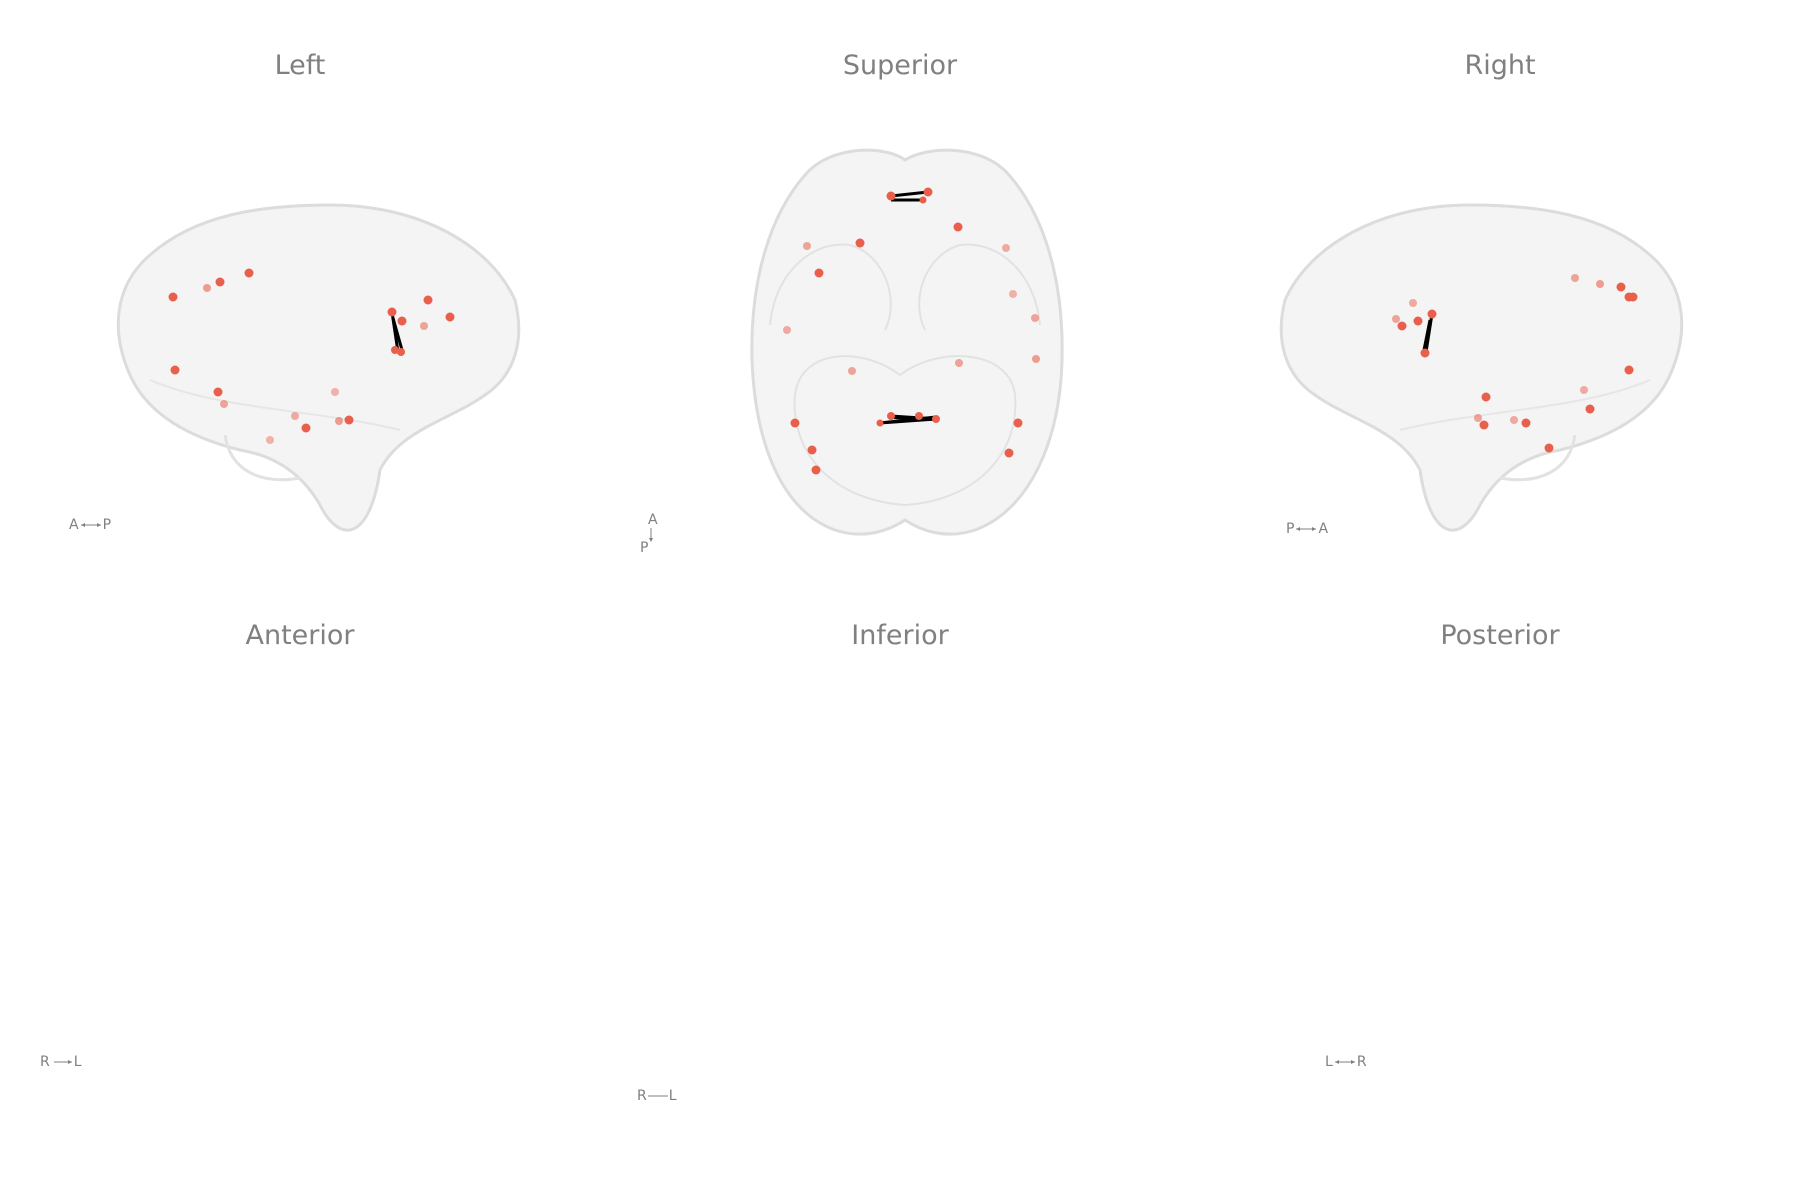 The height and width of the screenshot is (1200, 1800). I want to click on orientation-to: R, so click(1361, 1062).